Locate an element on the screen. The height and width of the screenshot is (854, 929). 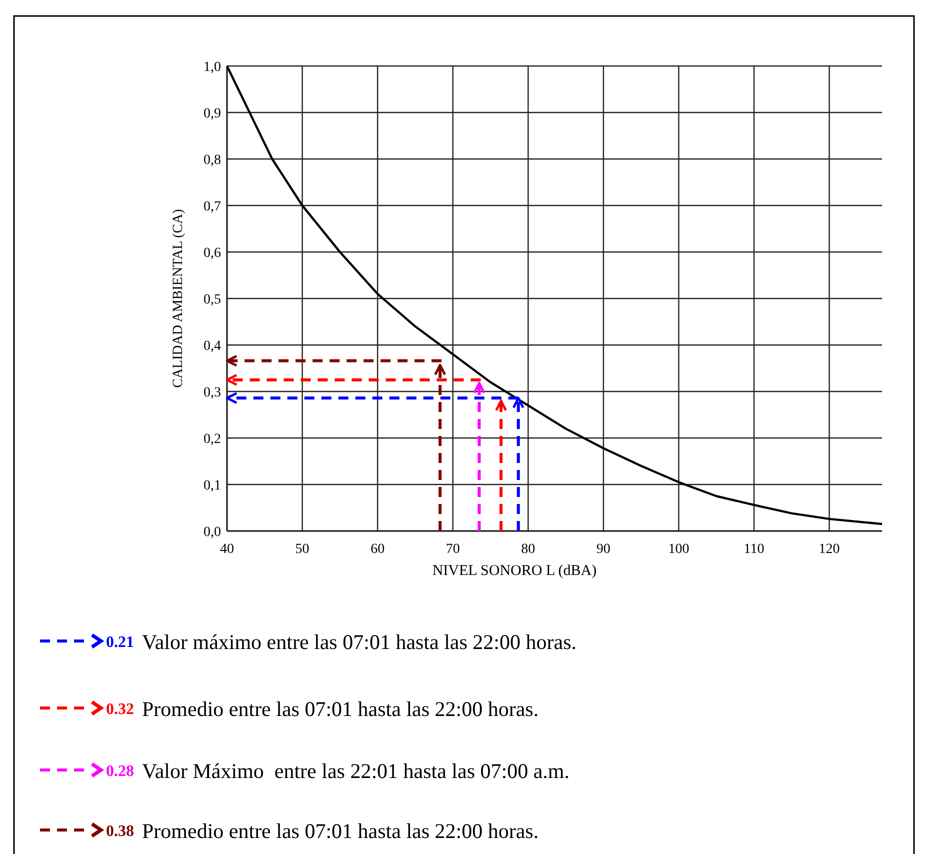
x-tick-label: 120 is located at coordinates (829, 549).